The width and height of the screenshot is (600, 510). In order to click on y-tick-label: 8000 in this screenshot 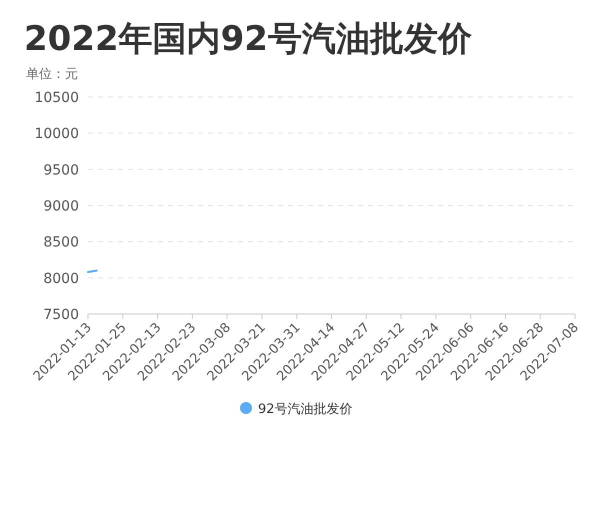, I will do `click(61, 278)`.